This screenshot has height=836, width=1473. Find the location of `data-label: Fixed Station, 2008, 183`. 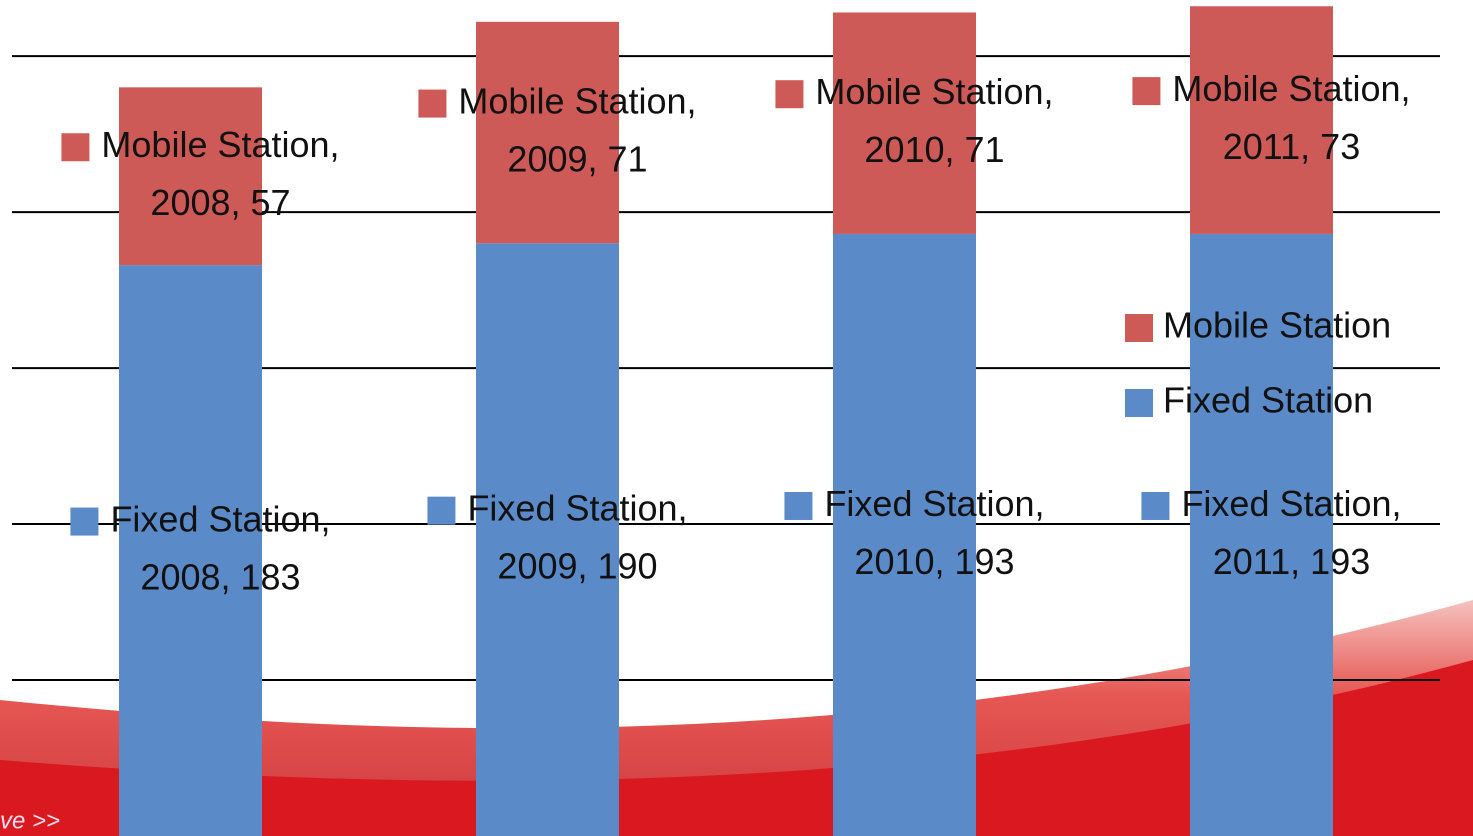

data-label: Fixed Station, 2008, 183 is located at coordinates (220, 547).